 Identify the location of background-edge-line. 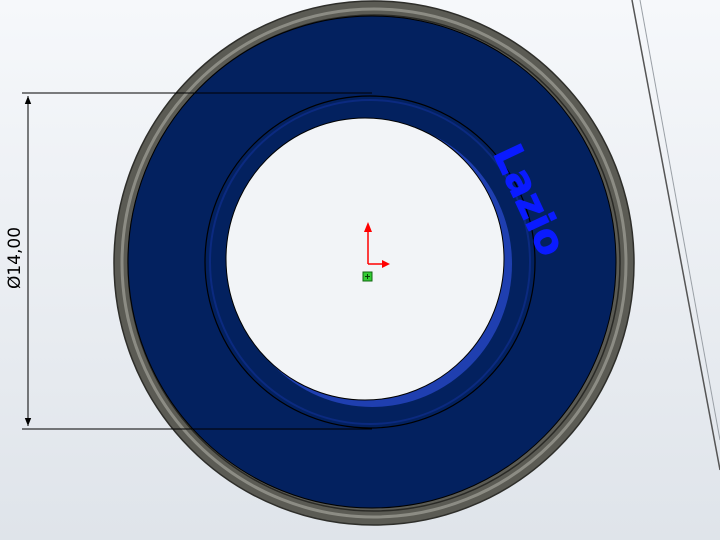
(675, 235).